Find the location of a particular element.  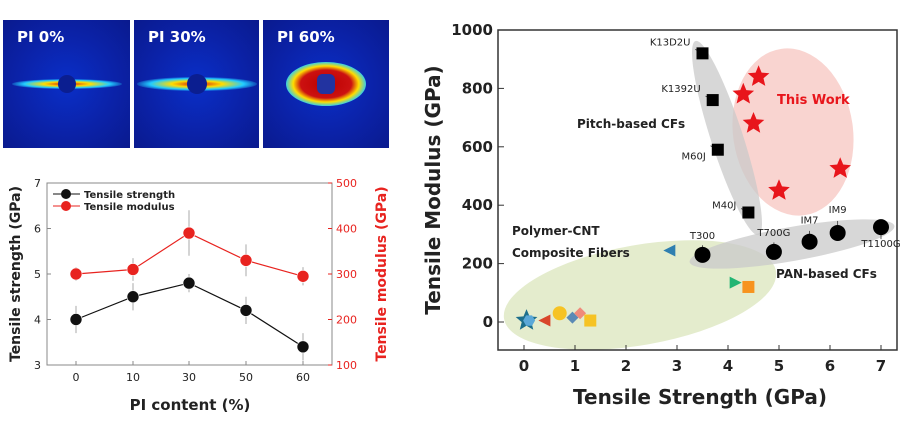

x-tick-label: 6 is located at coordinates (830, 366).